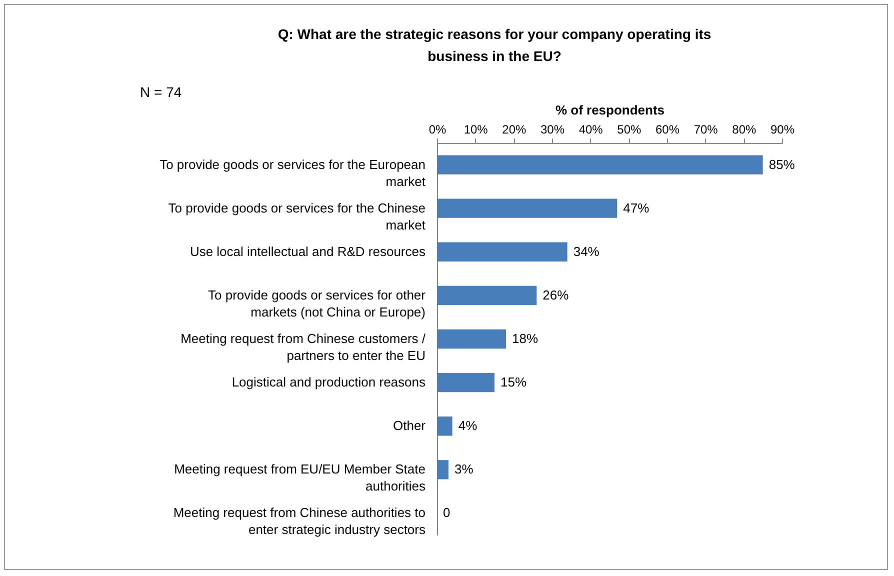 The width and height of the screenshot is (894, 576). I want to click on data-label: 15%, so click(513, 382).